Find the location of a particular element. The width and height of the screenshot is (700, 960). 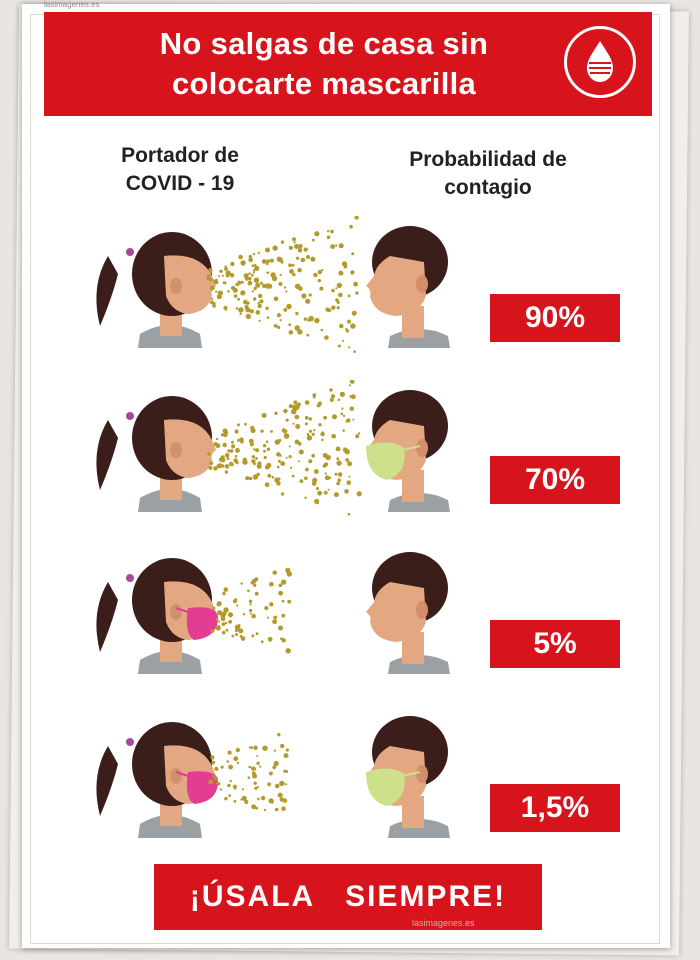

blood-drop-icon is located at coordinates (600, 62).